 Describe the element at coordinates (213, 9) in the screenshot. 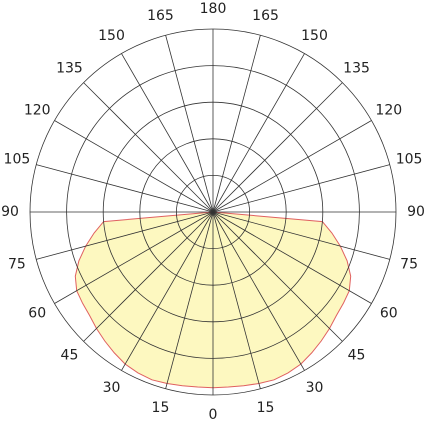

I see `angle-label: 180` at that location.